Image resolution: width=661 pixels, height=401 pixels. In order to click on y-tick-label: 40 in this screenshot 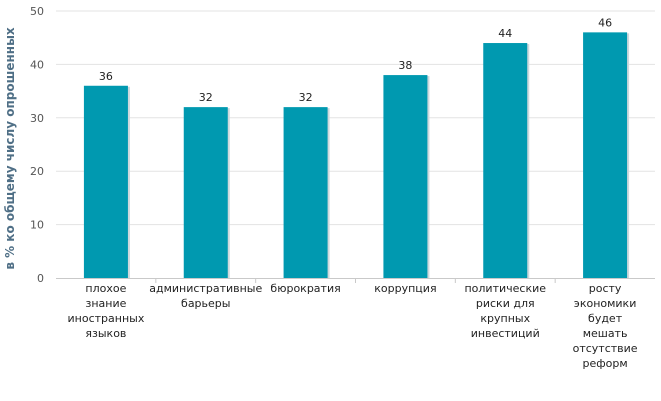, I will do `click(37, 64)`.